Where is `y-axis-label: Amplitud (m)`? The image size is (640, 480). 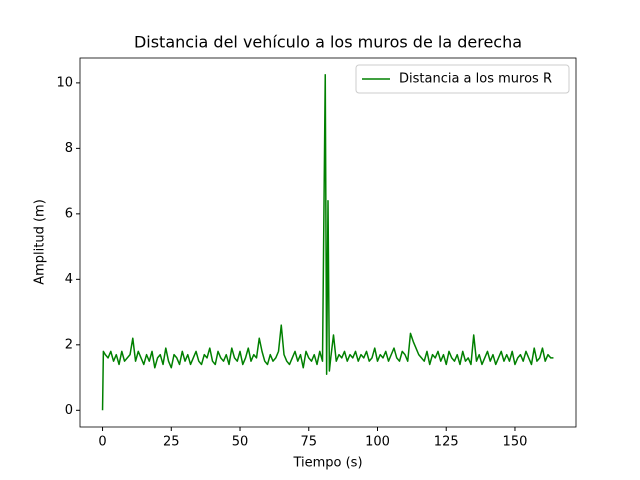
y-axis-label: Amplitud (m) is located at coordinates (40, 242).